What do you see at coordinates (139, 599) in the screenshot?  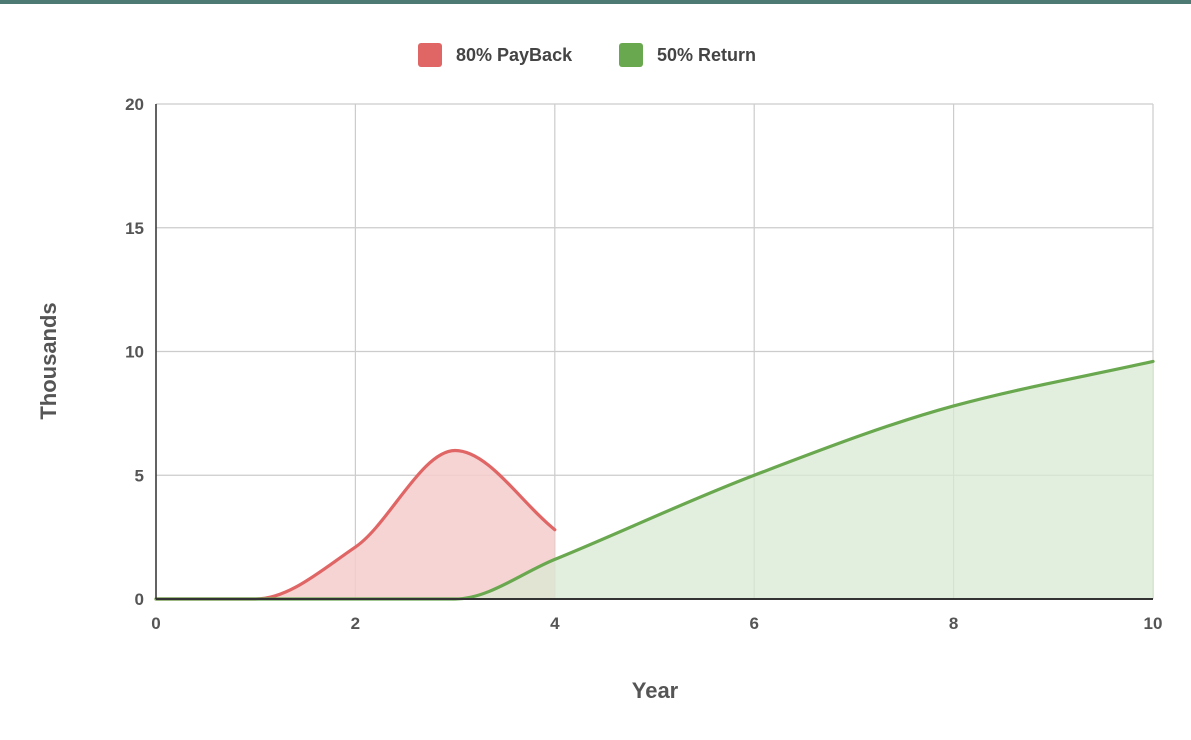 I see `y-tick-label: 0` at bounding box center [139, 599].